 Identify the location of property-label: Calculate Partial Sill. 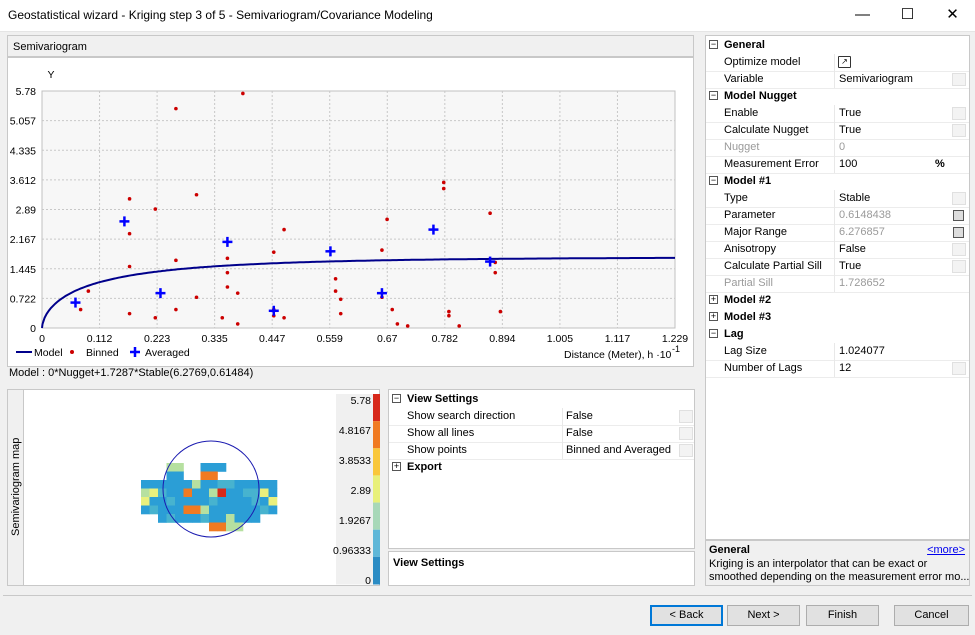
(773, 266).